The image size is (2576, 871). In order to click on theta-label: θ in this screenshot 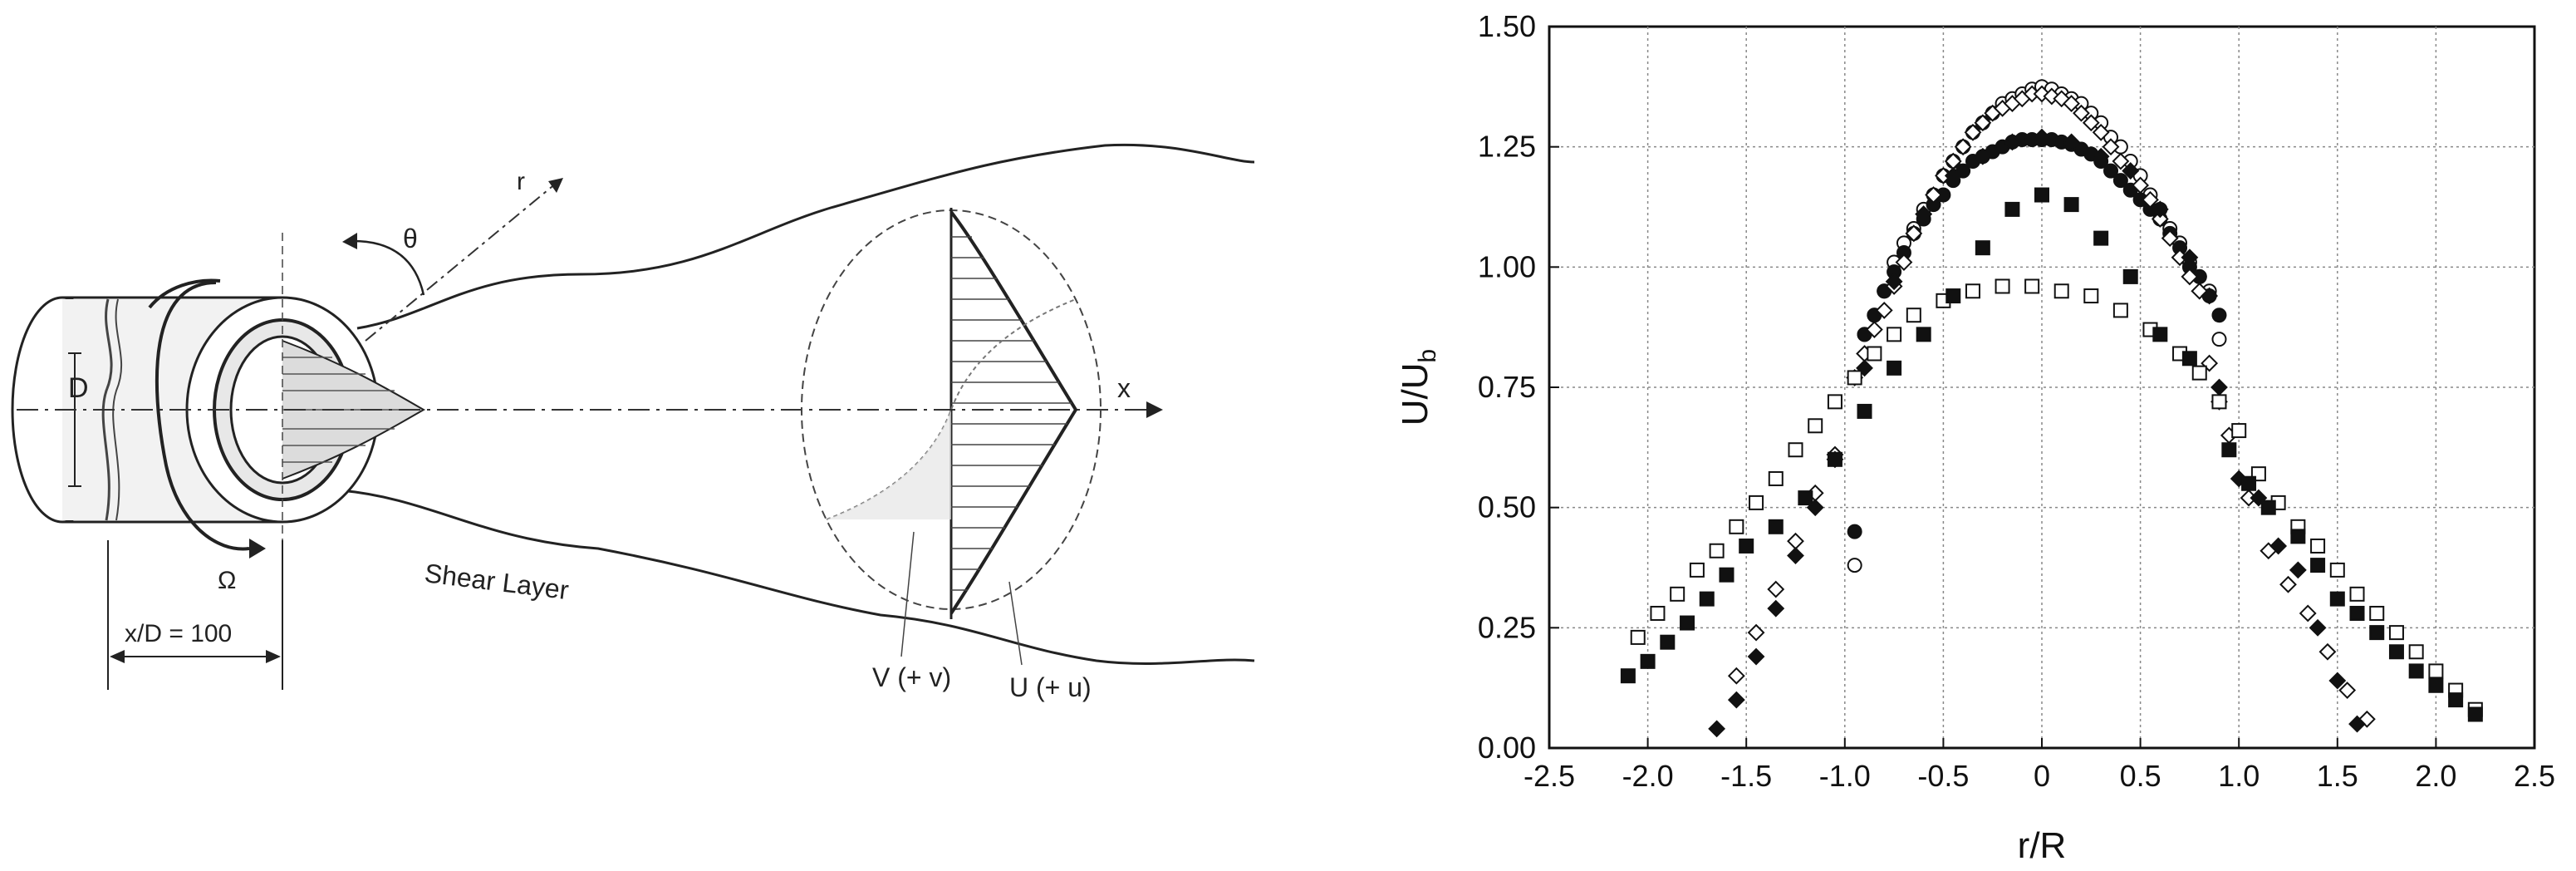, I will do `click(410, 238)`.